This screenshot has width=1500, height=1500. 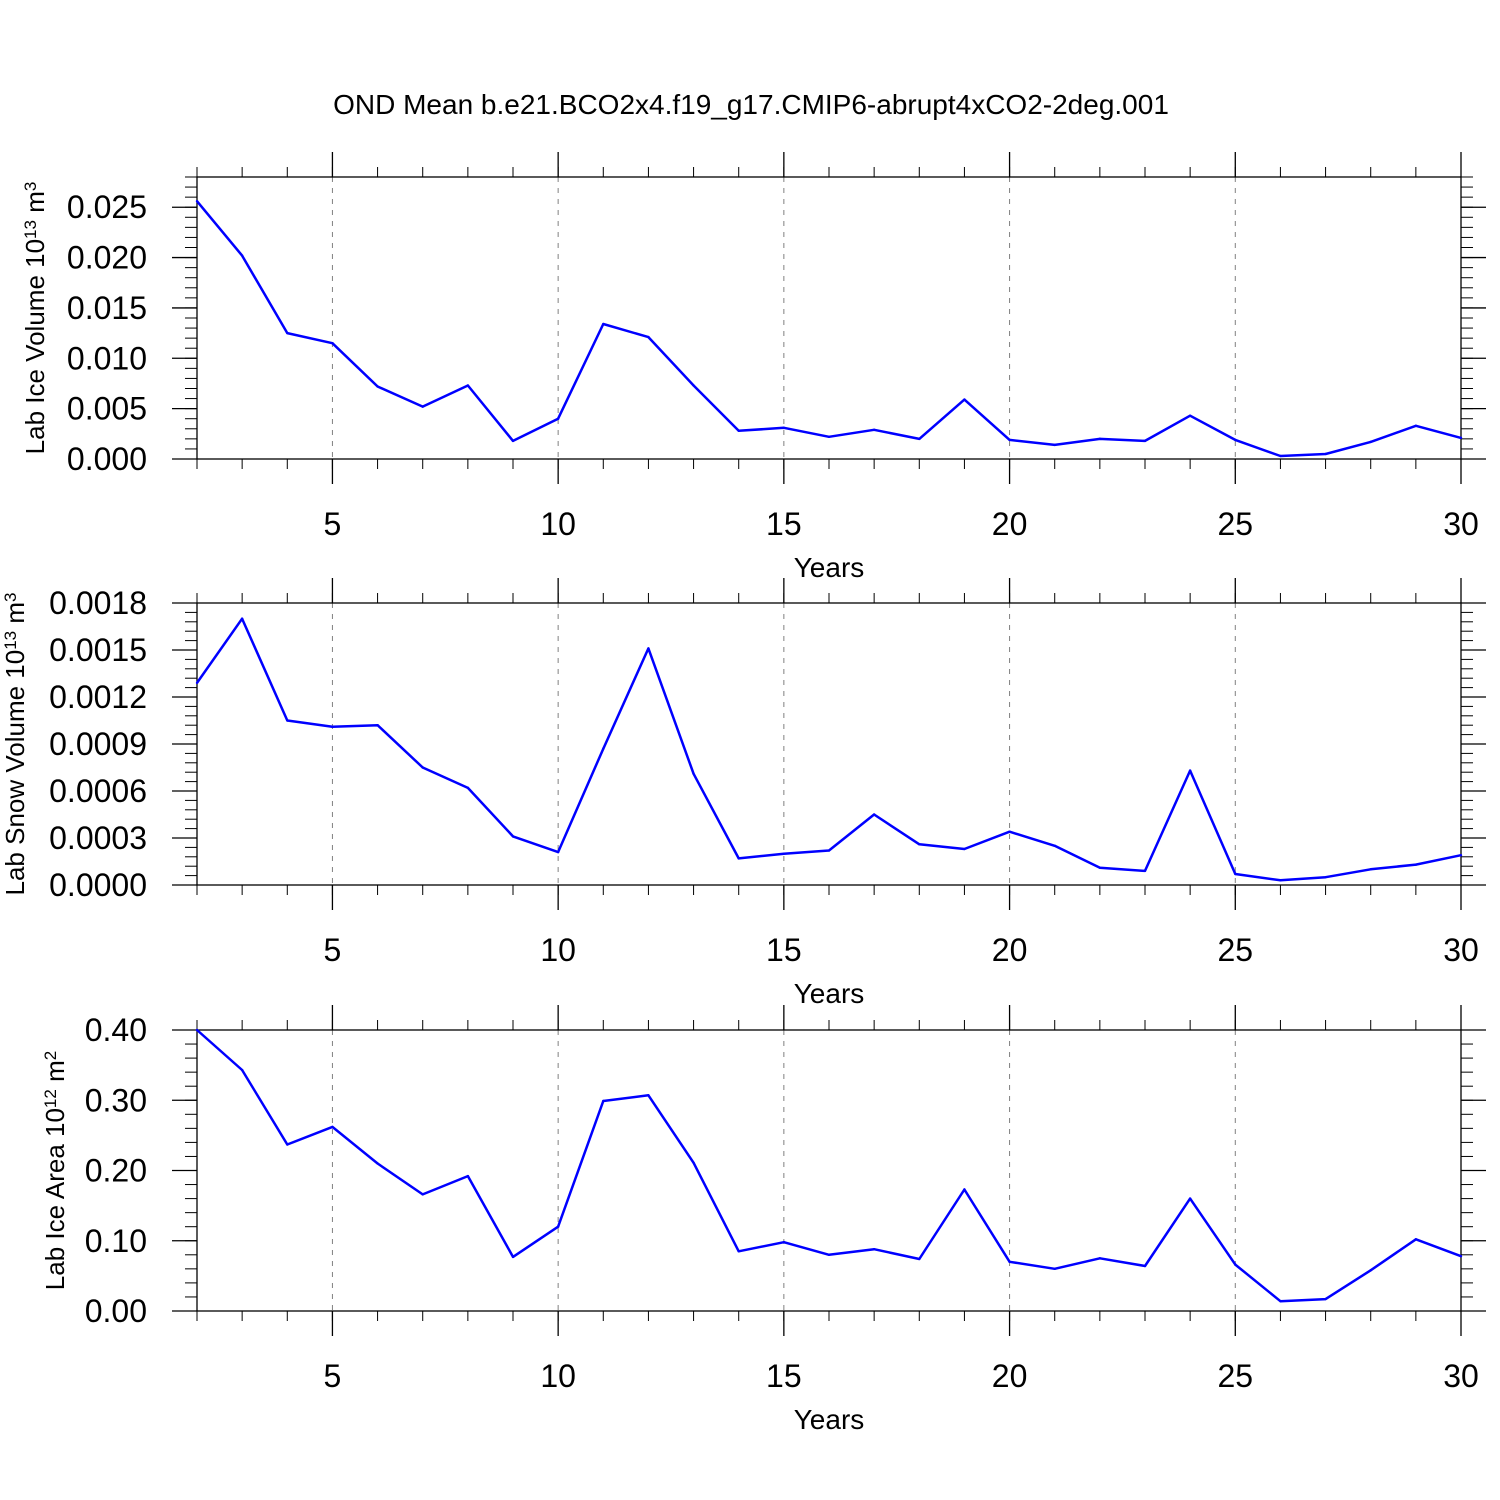 What do you see at coordinates (98, 744) in the screenshot?
I see `y-tick-label: 0.0009` at bounding box center [98, 744].